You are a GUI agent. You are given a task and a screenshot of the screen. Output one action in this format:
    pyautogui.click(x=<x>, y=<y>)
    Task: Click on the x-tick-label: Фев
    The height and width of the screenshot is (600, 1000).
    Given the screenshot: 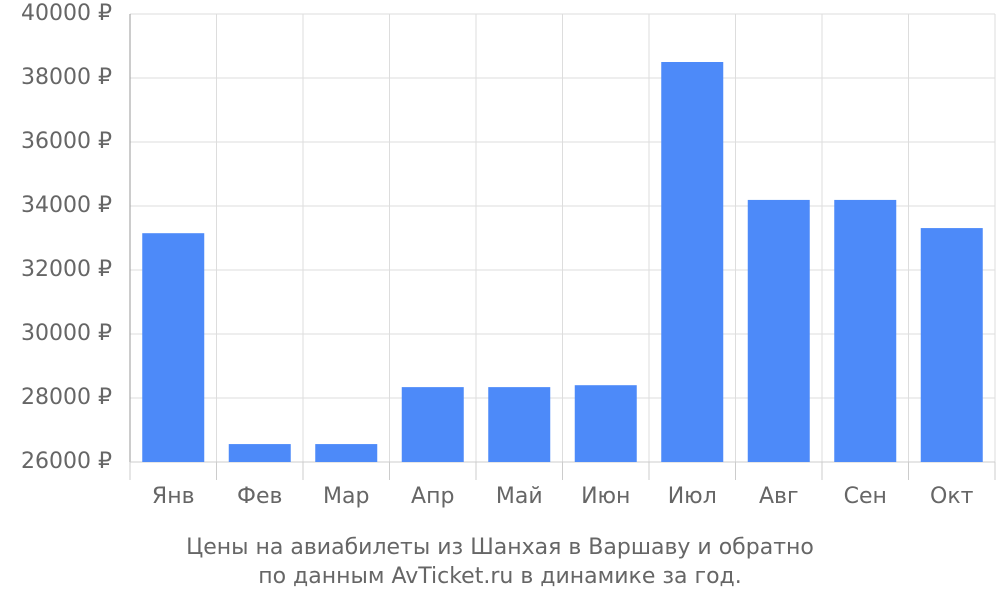 What is the action you would take?
    pyautogui.click(x=259, y=496)
    